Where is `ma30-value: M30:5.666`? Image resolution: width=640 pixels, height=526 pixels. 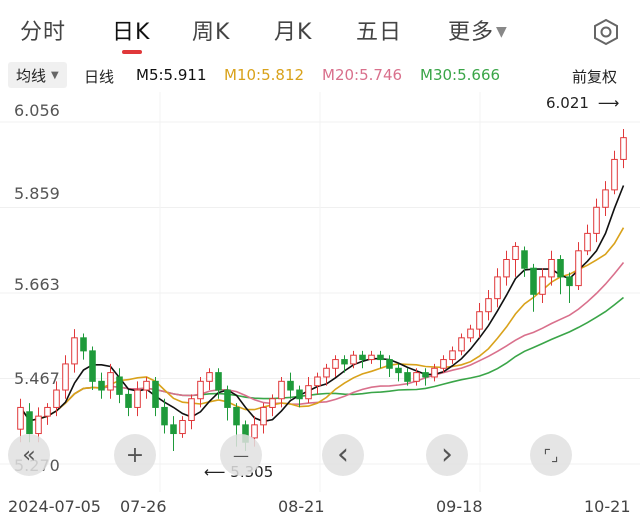
ma30-value: M30:5.666 is located at coordinates (460, 75).